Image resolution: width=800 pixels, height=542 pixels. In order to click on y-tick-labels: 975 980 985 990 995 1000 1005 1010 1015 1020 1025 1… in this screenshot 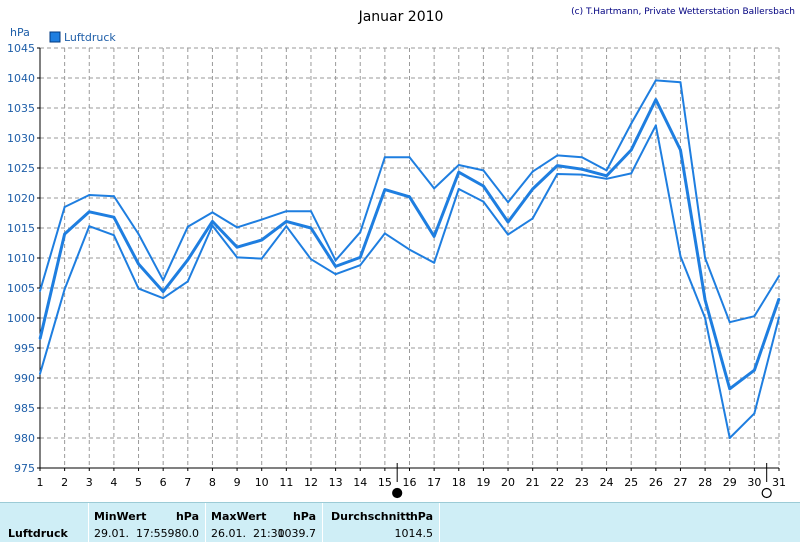, I will do `click(21, 258)`.